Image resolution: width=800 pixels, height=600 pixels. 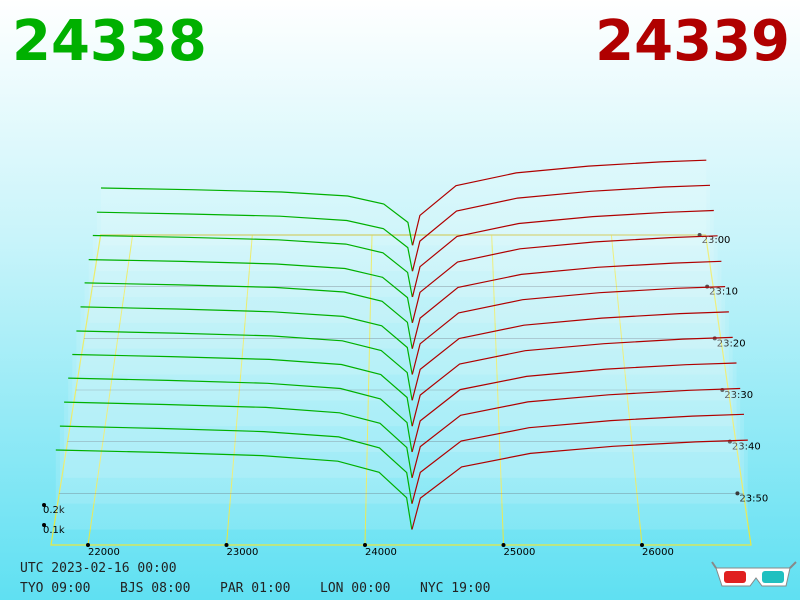 What do you see at coordinates (255, 588) in the screenshot?
I see `zone-time: PAR 01:00` at bounding box center [255, 588].